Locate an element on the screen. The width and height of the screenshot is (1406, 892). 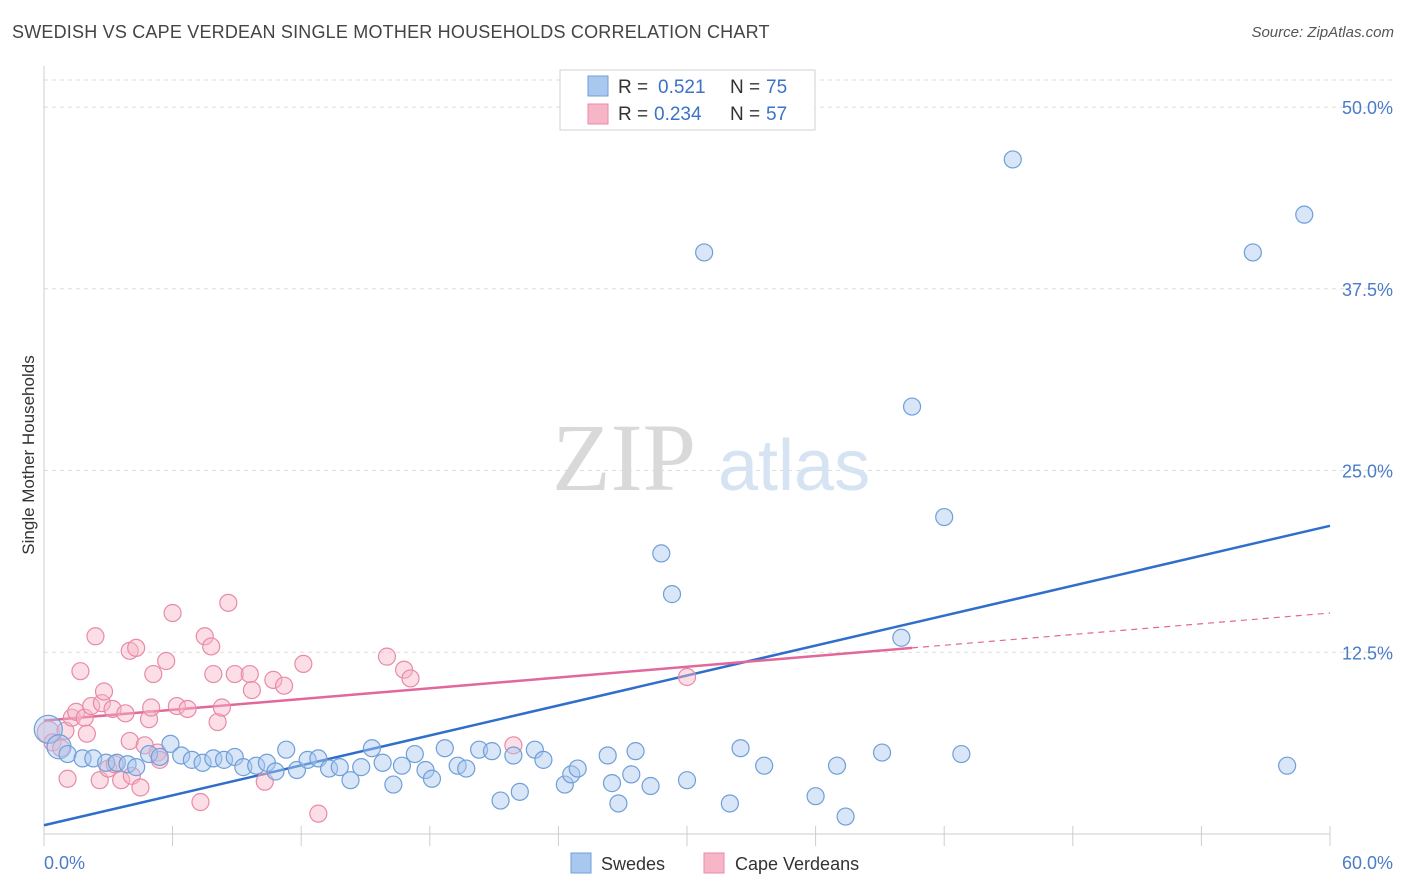
y-tick-labels: 12.5% 25.0% 37.5% 50.0% is located at coordinates (1367, 380).